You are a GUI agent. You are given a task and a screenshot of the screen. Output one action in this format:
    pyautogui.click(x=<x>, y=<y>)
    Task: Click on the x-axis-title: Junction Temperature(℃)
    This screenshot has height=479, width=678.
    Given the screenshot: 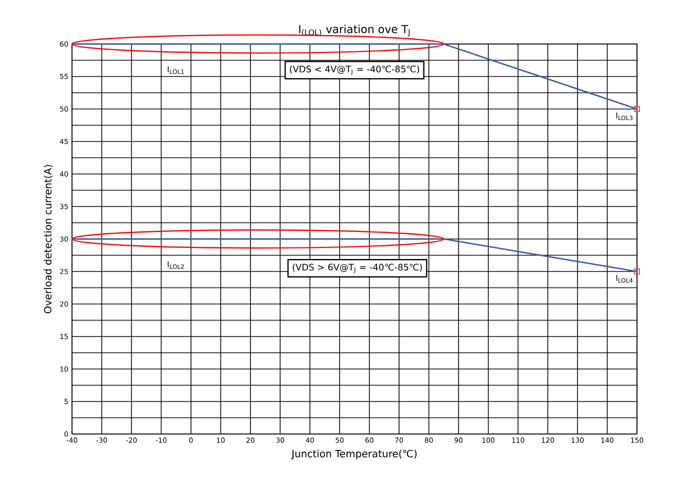 What is the action you would take?
    pyautogui.click(x=354, y=455)
    